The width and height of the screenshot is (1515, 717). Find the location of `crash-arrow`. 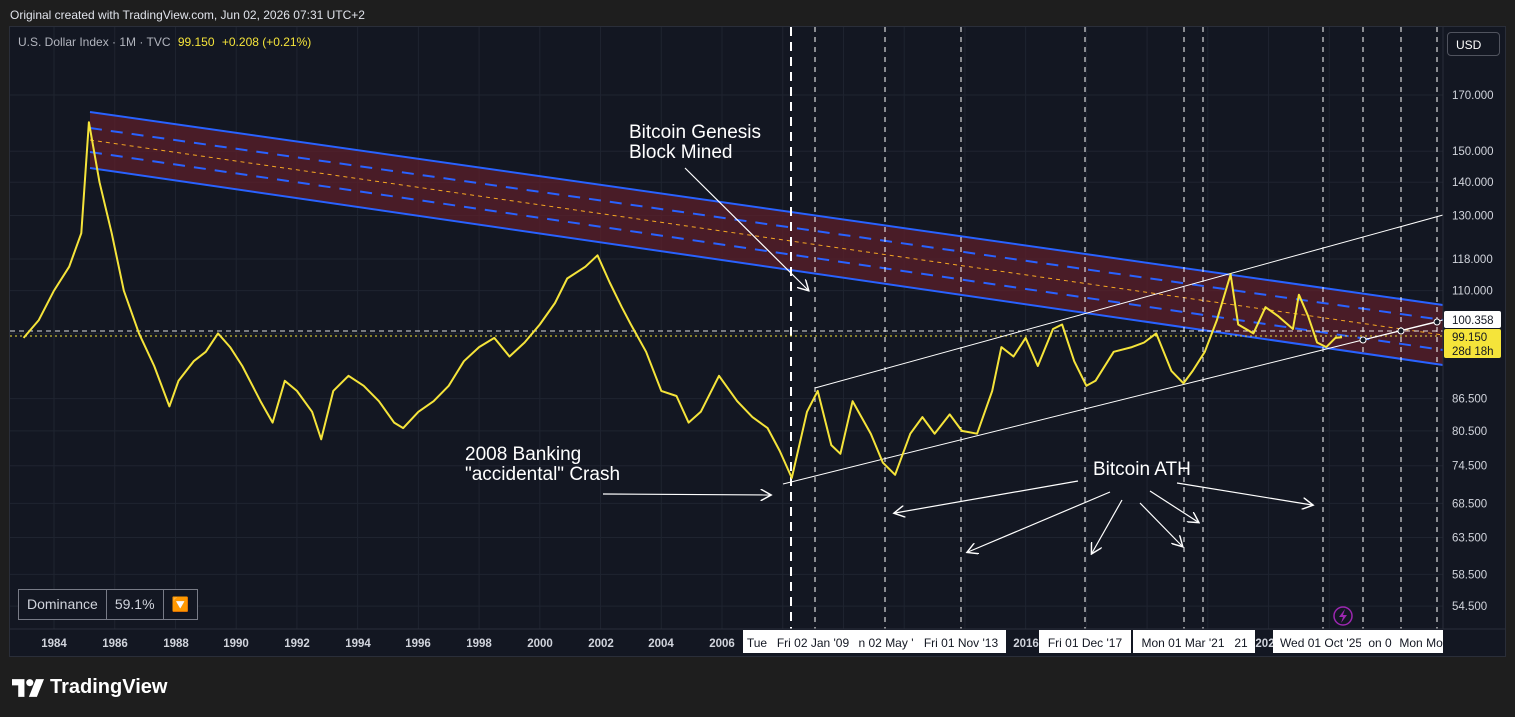

crash-arrow is located at coordinates (686, 494).